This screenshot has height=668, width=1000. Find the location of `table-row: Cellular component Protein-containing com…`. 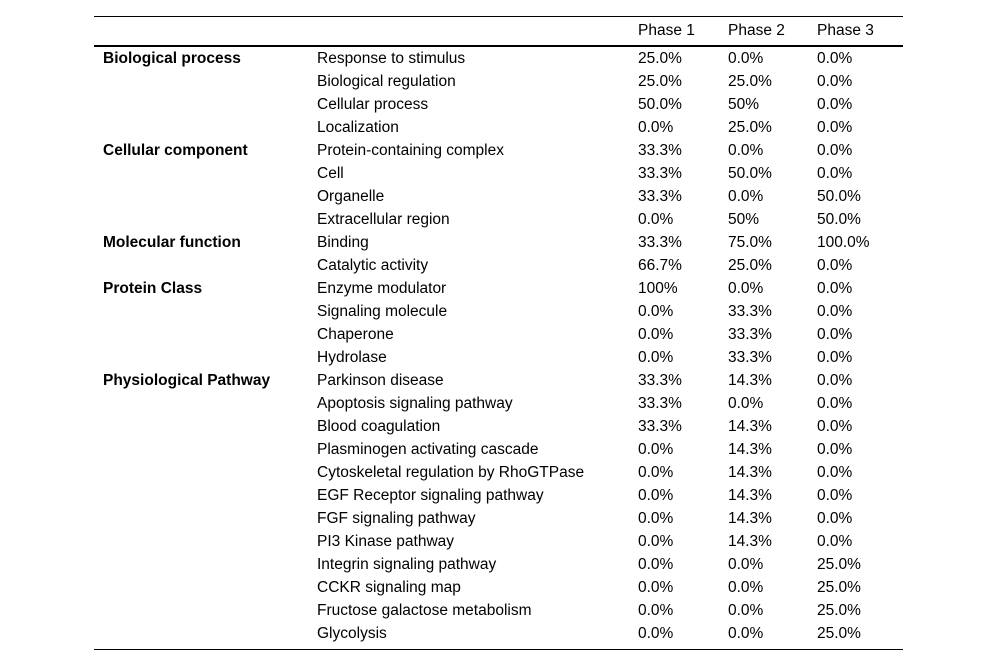

table-row: Cellular component Protein-containing com… is located at coordinates (498, 150).